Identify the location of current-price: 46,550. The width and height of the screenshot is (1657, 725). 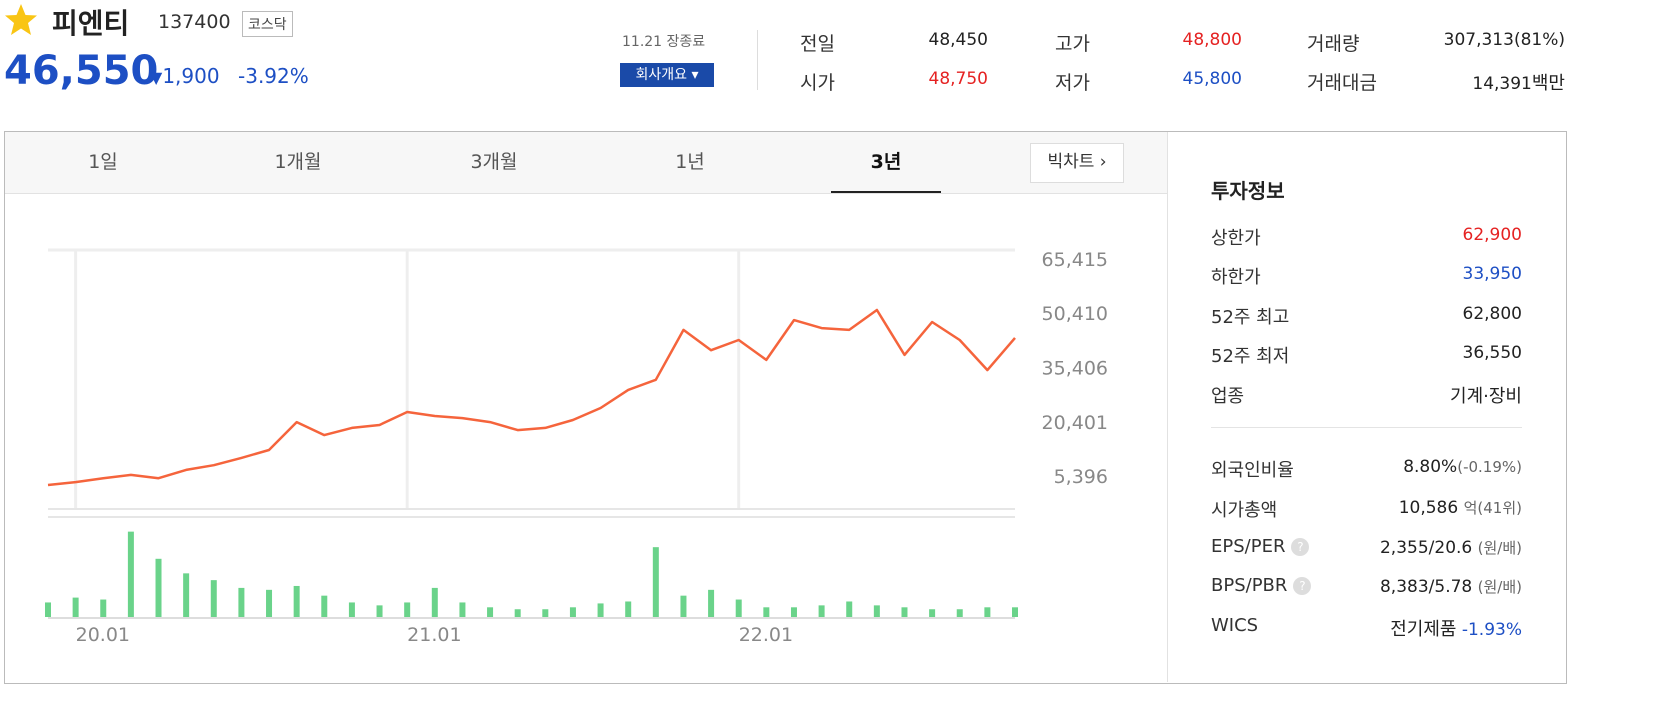
(81, 71).